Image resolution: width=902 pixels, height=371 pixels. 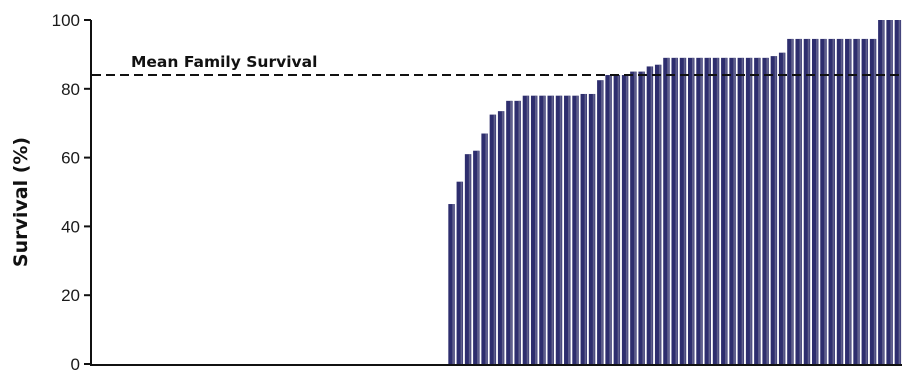 I want to click on y-tick-label: 20, so click(x=70, y=295).